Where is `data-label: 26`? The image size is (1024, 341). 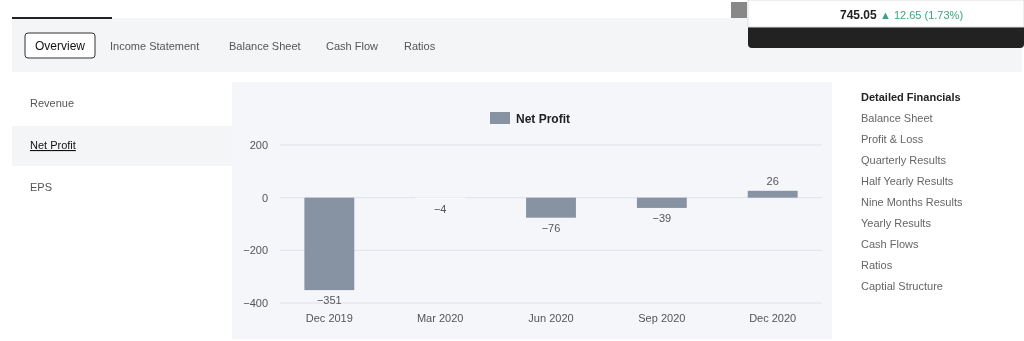 data-label: 26 is located at coordinates (772, 180).